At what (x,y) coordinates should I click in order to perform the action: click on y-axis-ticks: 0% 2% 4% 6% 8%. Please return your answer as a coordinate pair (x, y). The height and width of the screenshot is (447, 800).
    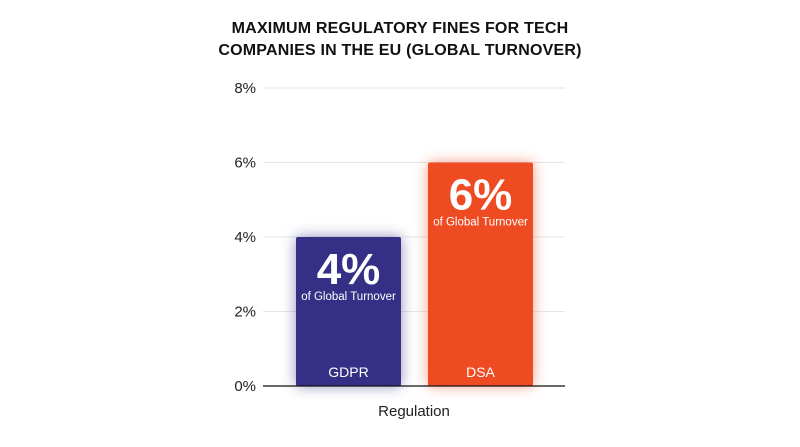
    Looking at the image, I should click on (245, 237).